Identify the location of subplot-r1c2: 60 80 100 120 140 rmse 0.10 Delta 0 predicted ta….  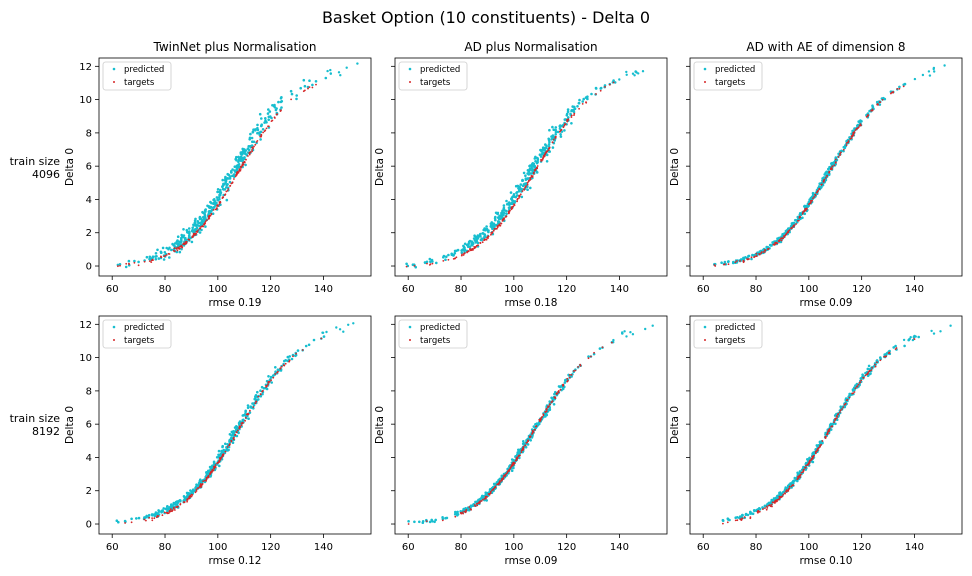
(816, 441).